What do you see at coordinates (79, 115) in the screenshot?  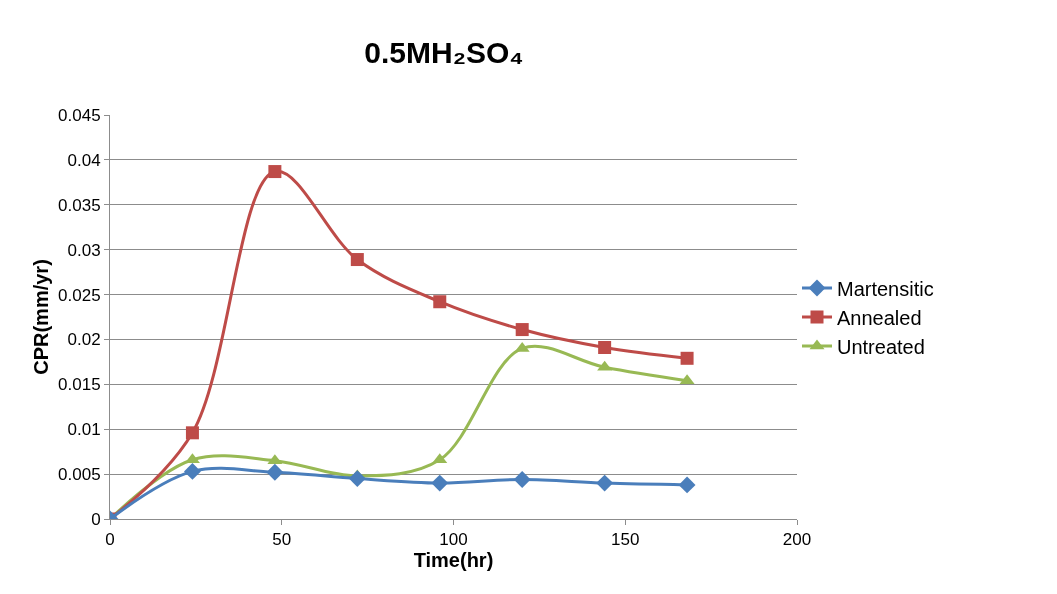 I see `y-tick-label: 0.045` at bounding box center [79, 115].